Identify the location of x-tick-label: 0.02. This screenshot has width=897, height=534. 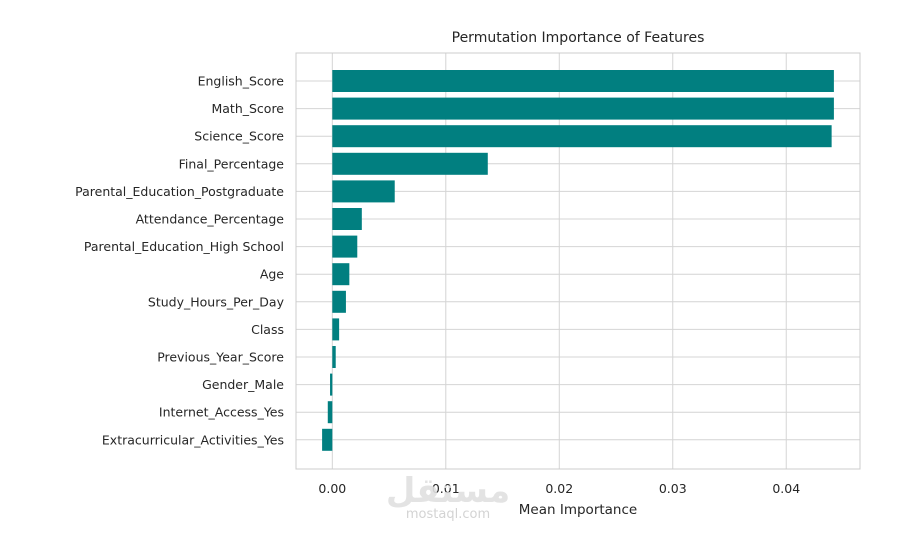
(559, 488).